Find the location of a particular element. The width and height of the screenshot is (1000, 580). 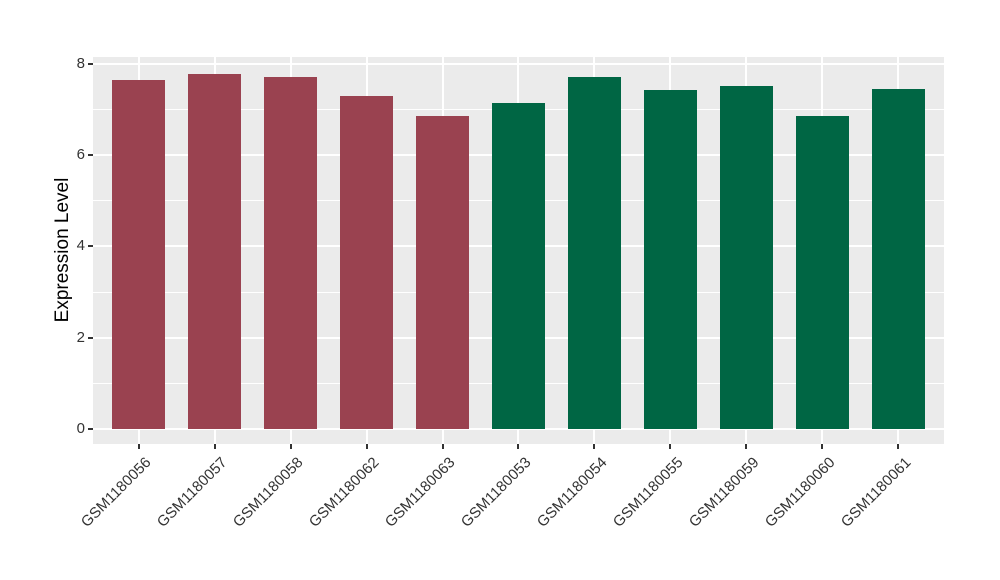

x-tick-label: GSM1180053 is located at coordinates (496, 492).